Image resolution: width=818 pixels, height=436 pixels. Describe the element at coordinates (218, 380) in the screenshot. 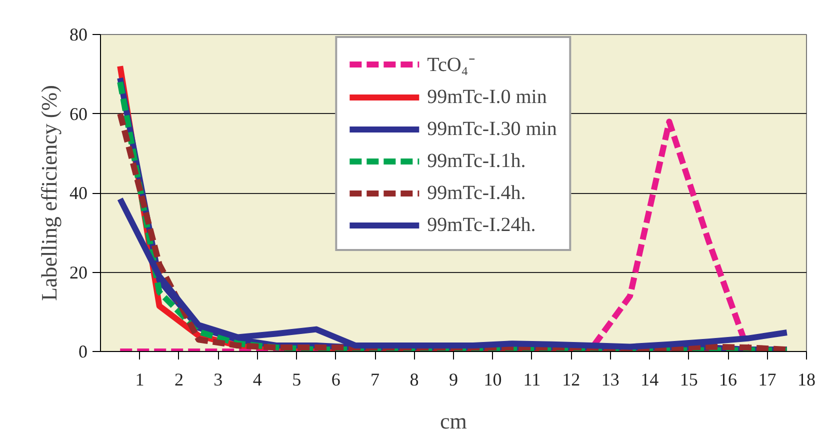

I see `x-tick-label: 3` at that location.